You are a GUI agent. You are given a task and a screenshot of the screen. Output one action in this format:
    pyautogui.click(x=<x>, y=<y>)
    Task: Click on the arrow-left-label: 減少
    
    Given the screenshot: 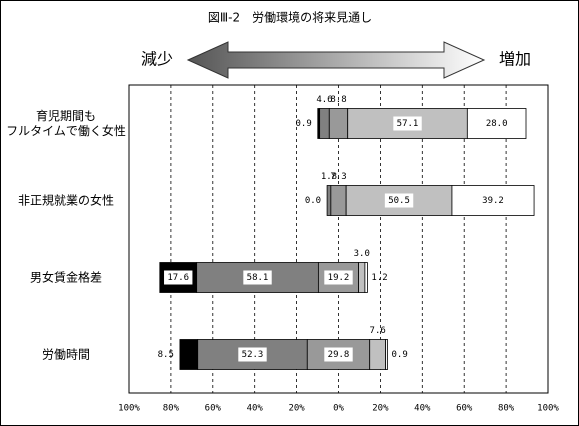 What is the action you would take?
    pyautogui.click(x=157, y=59)
    